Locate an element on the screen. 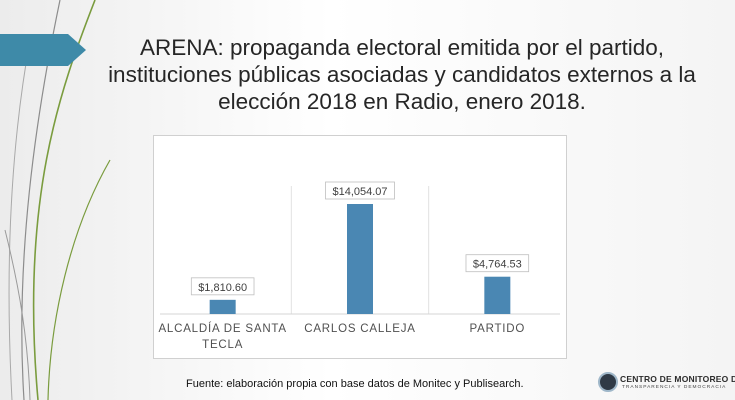  data-label-0: $1,810.60 is located at coordinates (222, 288).